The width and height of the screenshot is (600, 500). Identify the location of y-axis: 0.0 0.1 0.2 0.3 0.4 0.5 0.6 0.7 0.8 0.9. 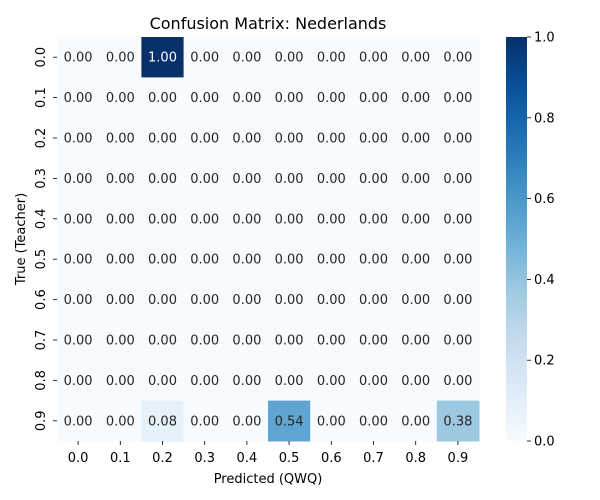
(45, 239).